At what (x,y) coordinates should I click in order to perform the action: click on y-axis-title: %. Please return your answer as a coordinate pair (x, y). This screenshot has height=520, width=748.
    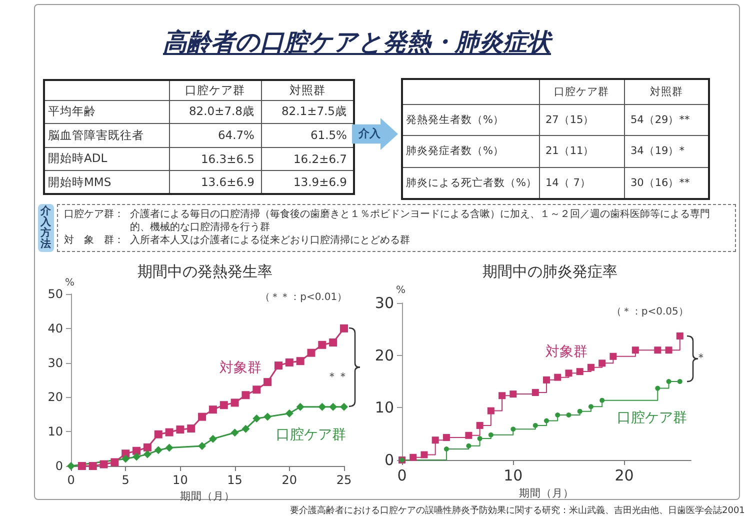
    Looking at the image, I should click on (70, 283).